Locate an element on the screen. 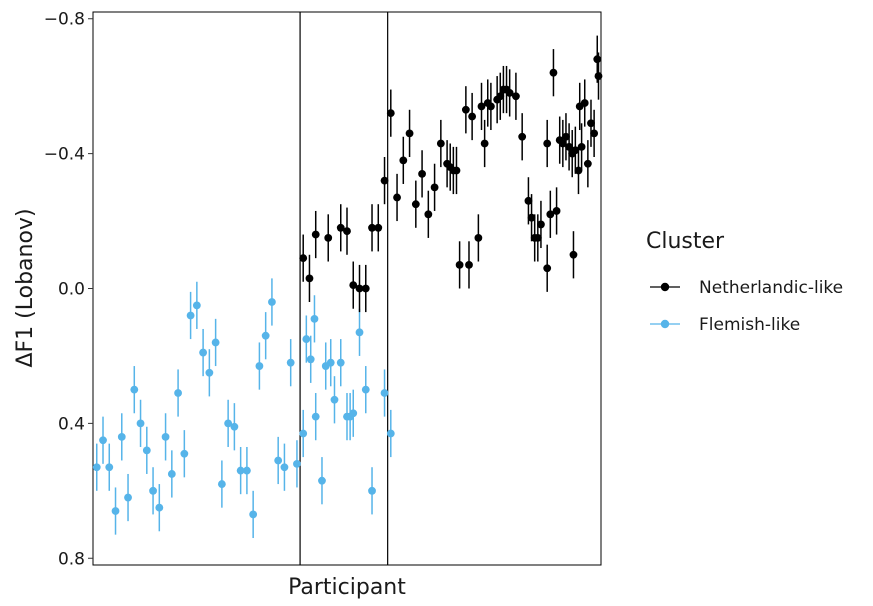 This screenshot has width=873, height=606. legend-item-netherlandic: Netherlandic-like is located at coordinates (746, 288).